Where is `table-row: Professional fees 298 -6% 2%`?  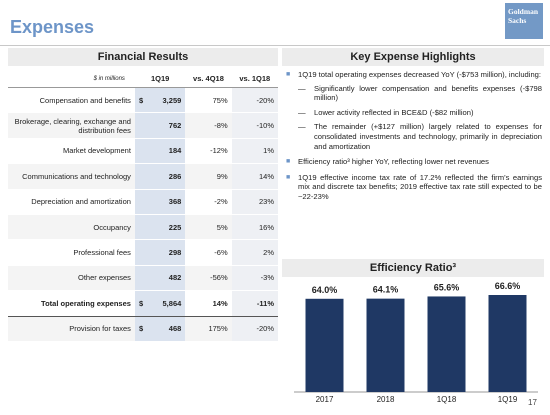
table-row: Professional fees 298 -6% 2% is located at coordinates (143, 252).